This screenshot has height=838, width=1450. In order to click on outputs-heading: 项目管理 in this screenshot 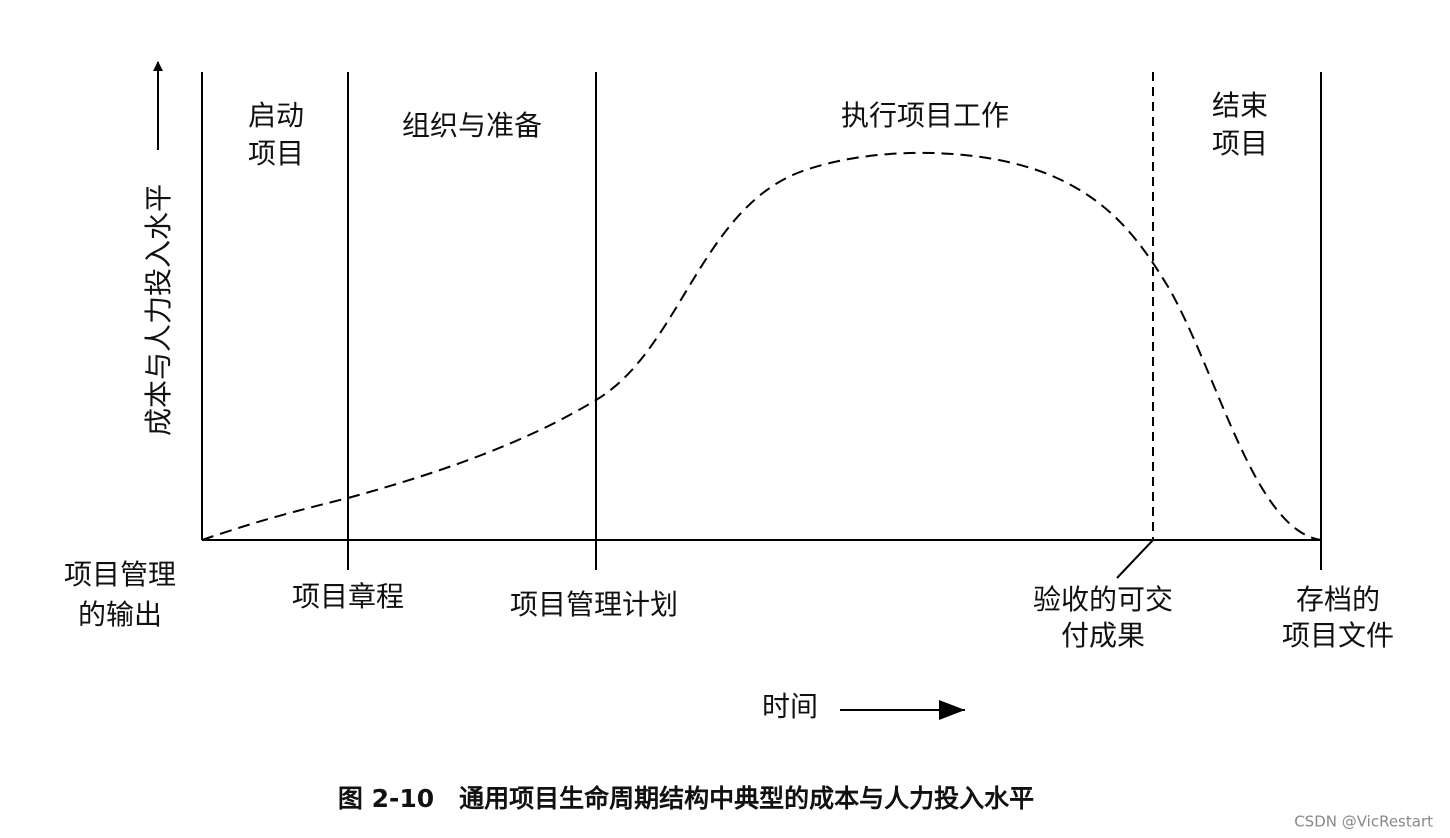, I will do `click(120, 574)`.